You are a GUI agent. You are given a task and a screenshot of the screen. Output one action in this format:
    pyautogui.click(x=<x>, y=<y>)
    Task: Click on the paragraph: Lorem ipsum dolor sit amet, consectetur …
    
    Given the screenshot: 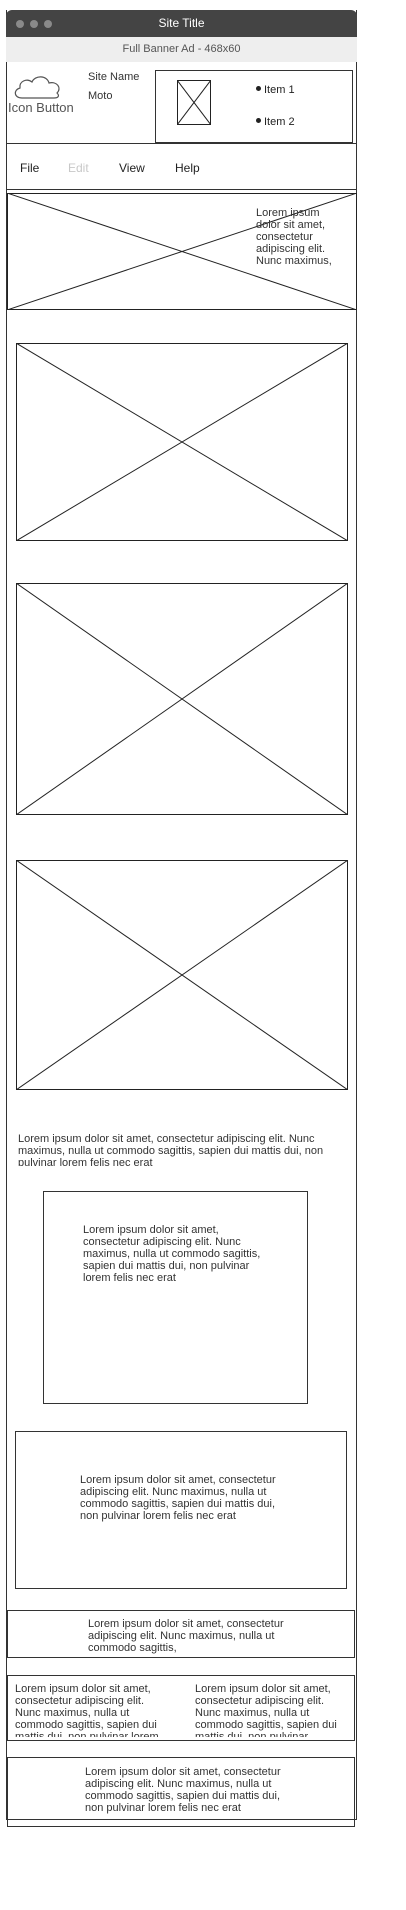 What is the action you would take?
    pyautogui.click(x=171, y=1149)
    